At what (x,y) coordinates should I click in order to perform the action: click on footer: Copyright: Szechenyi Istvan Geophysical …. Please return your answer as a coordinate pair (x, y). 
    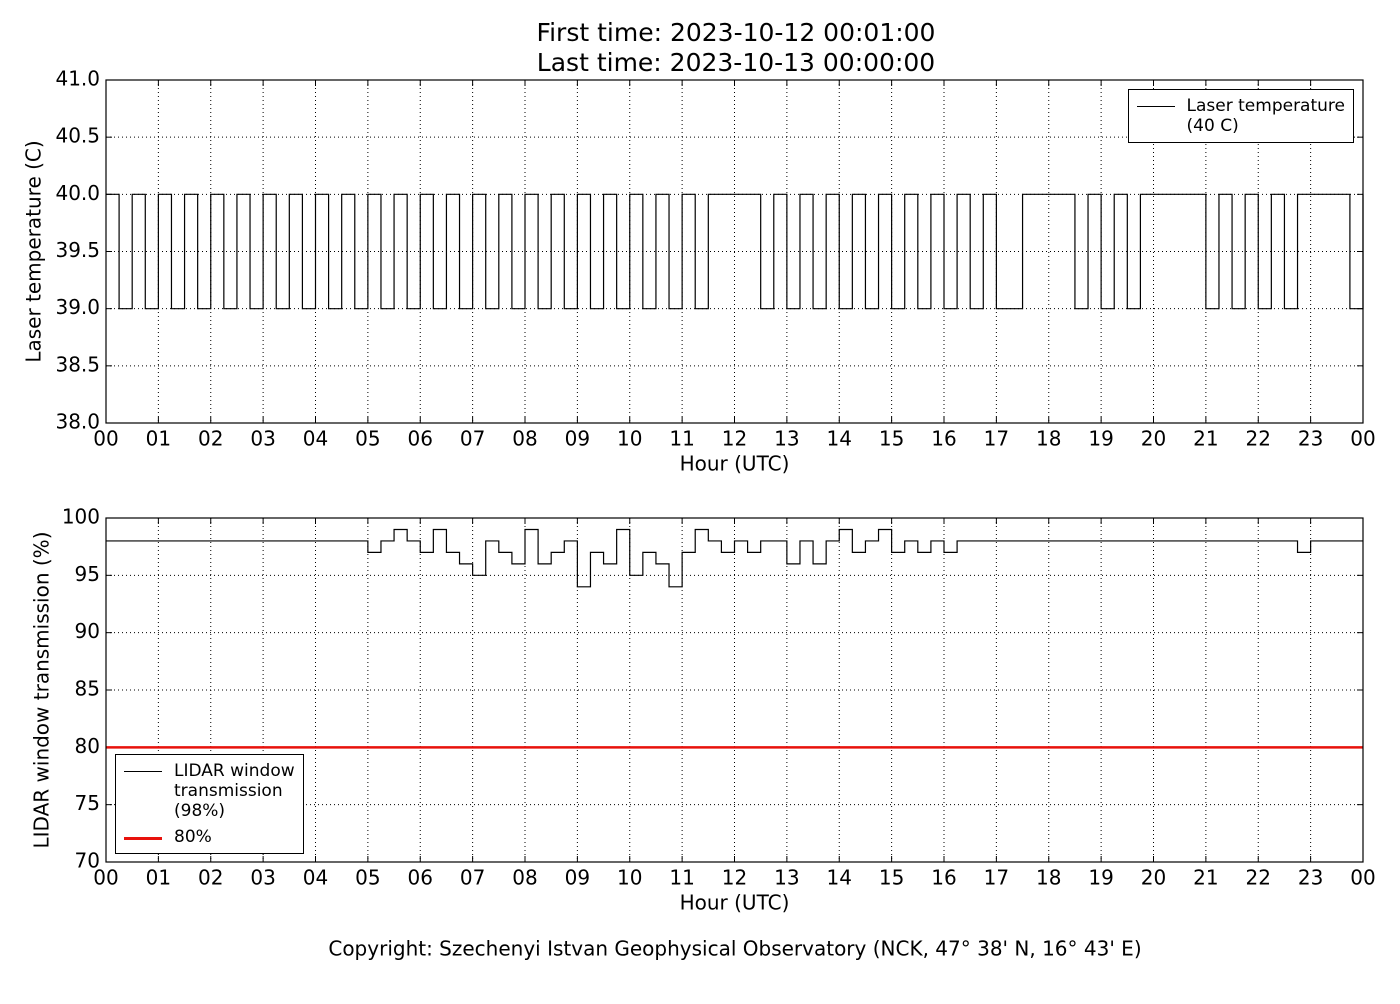
    Looking at the image, I should click on (734, 949).